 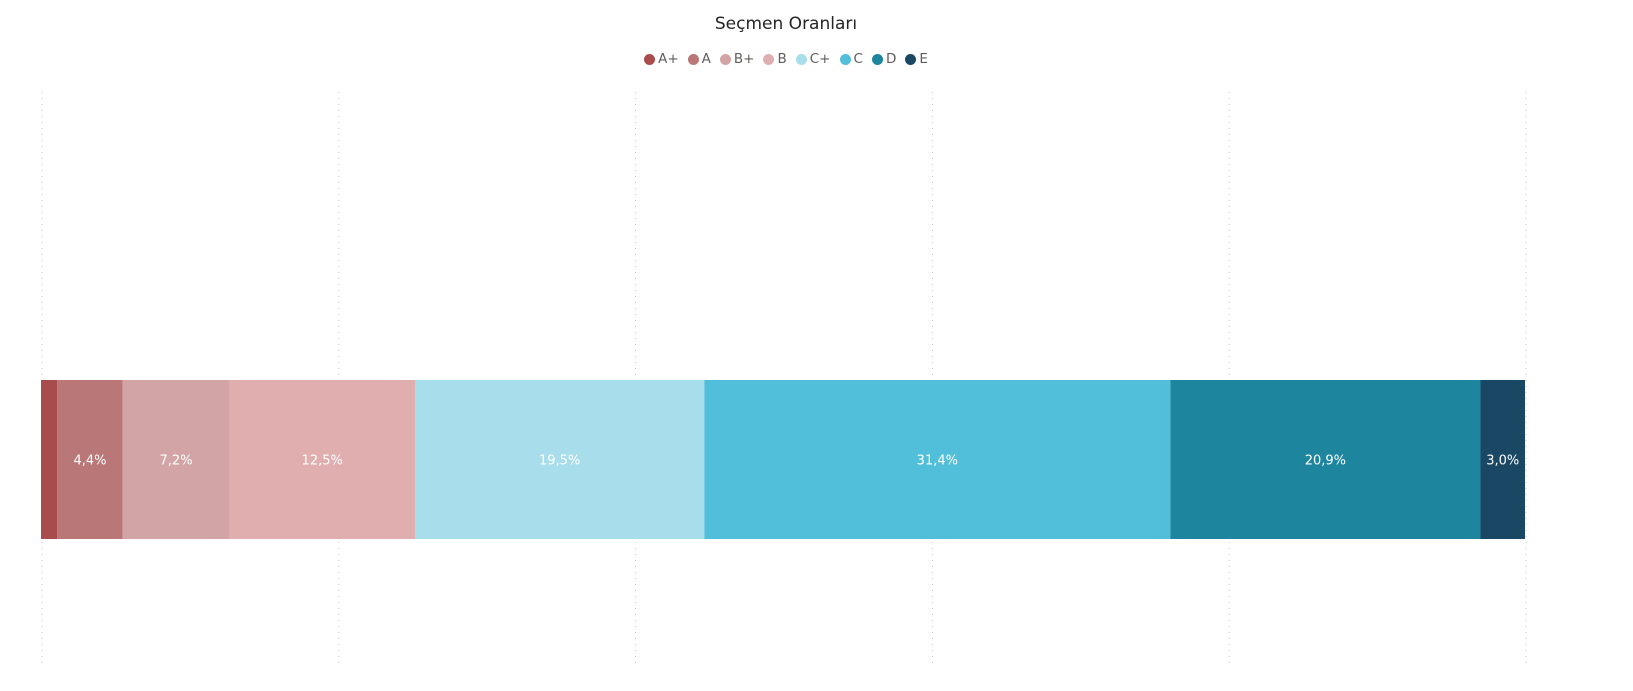 I want to click on bar-segment-b-plus, so click(x=176, y=459).